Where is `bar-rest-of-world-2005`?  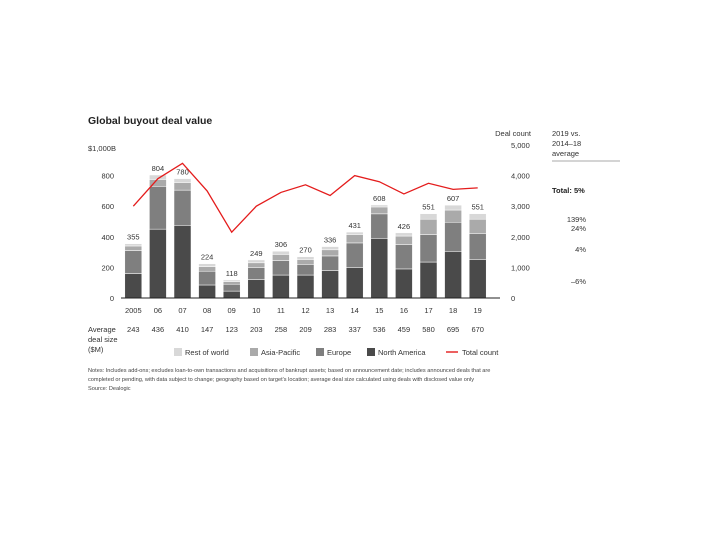 bar-rest-of-world-2005 is located at coordinates (133, 245).